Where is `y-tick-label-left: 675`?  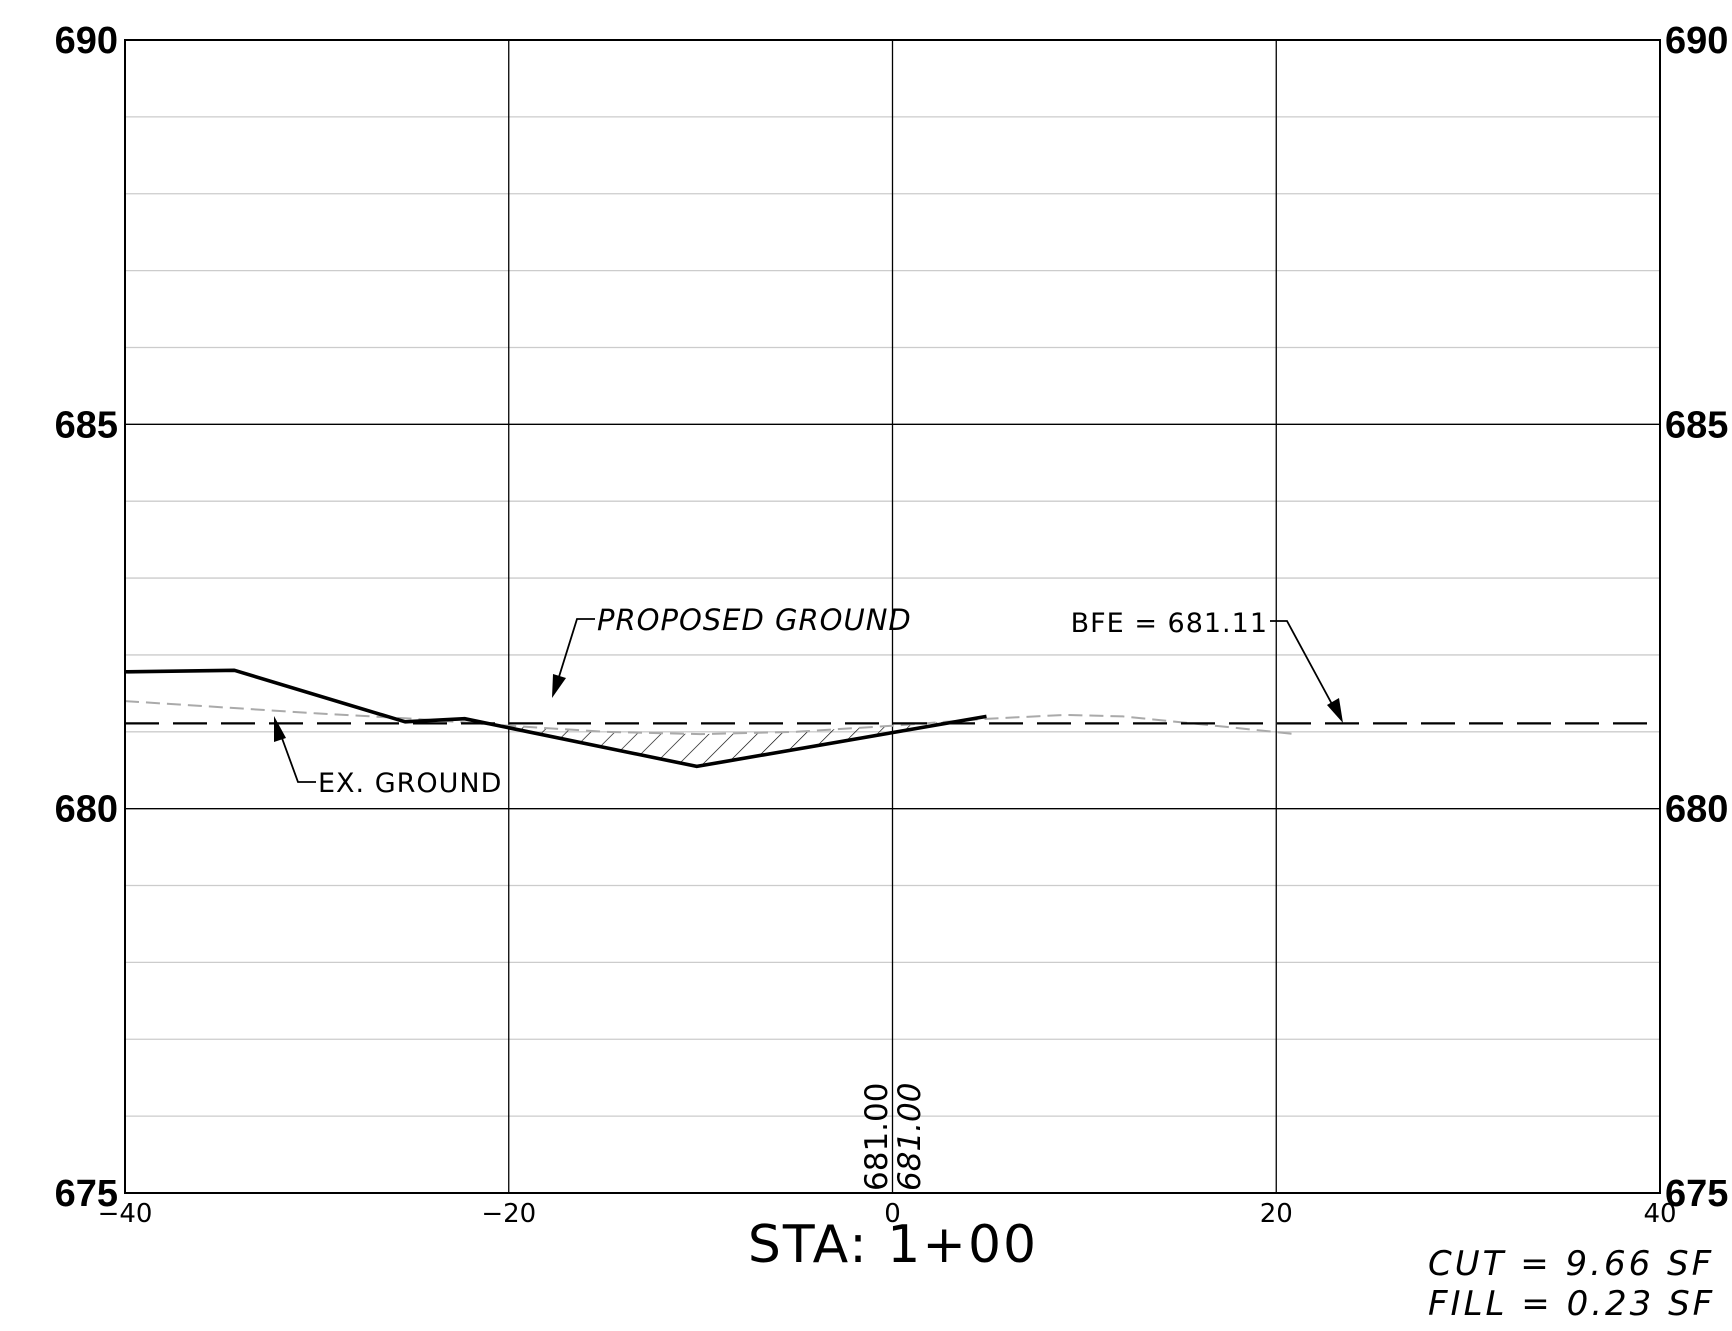
y-tick-label-left: 675 is located at coordinates (86, 1194).